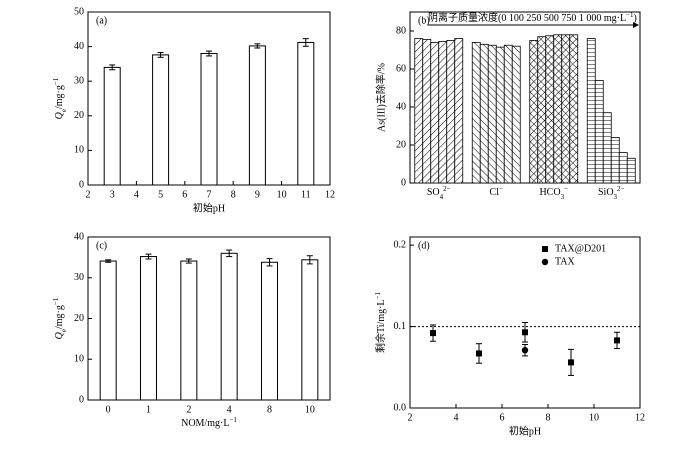 This screenshot has width=700, height=449. Describe the element at coordinates (565, 261) in the screenshot. I see `legend-label: TAX` at that location.